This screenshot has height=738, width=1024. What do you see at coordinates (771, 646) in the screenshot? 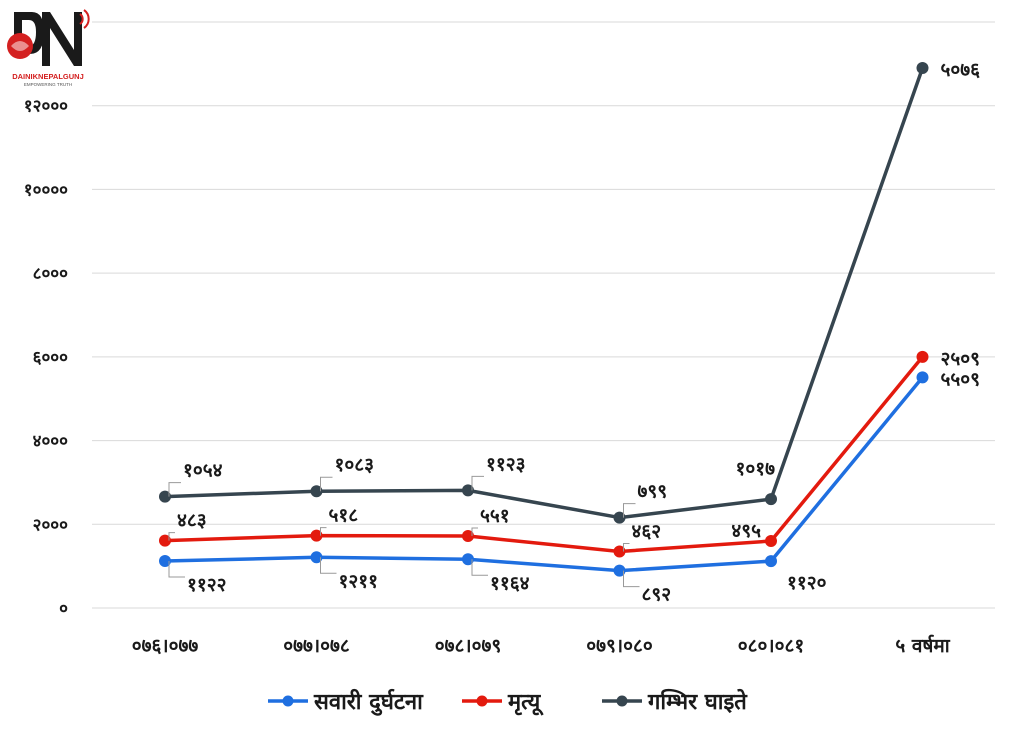
I see `x-tick-label: ०८०।०८१` at bounding box center [771, 646].